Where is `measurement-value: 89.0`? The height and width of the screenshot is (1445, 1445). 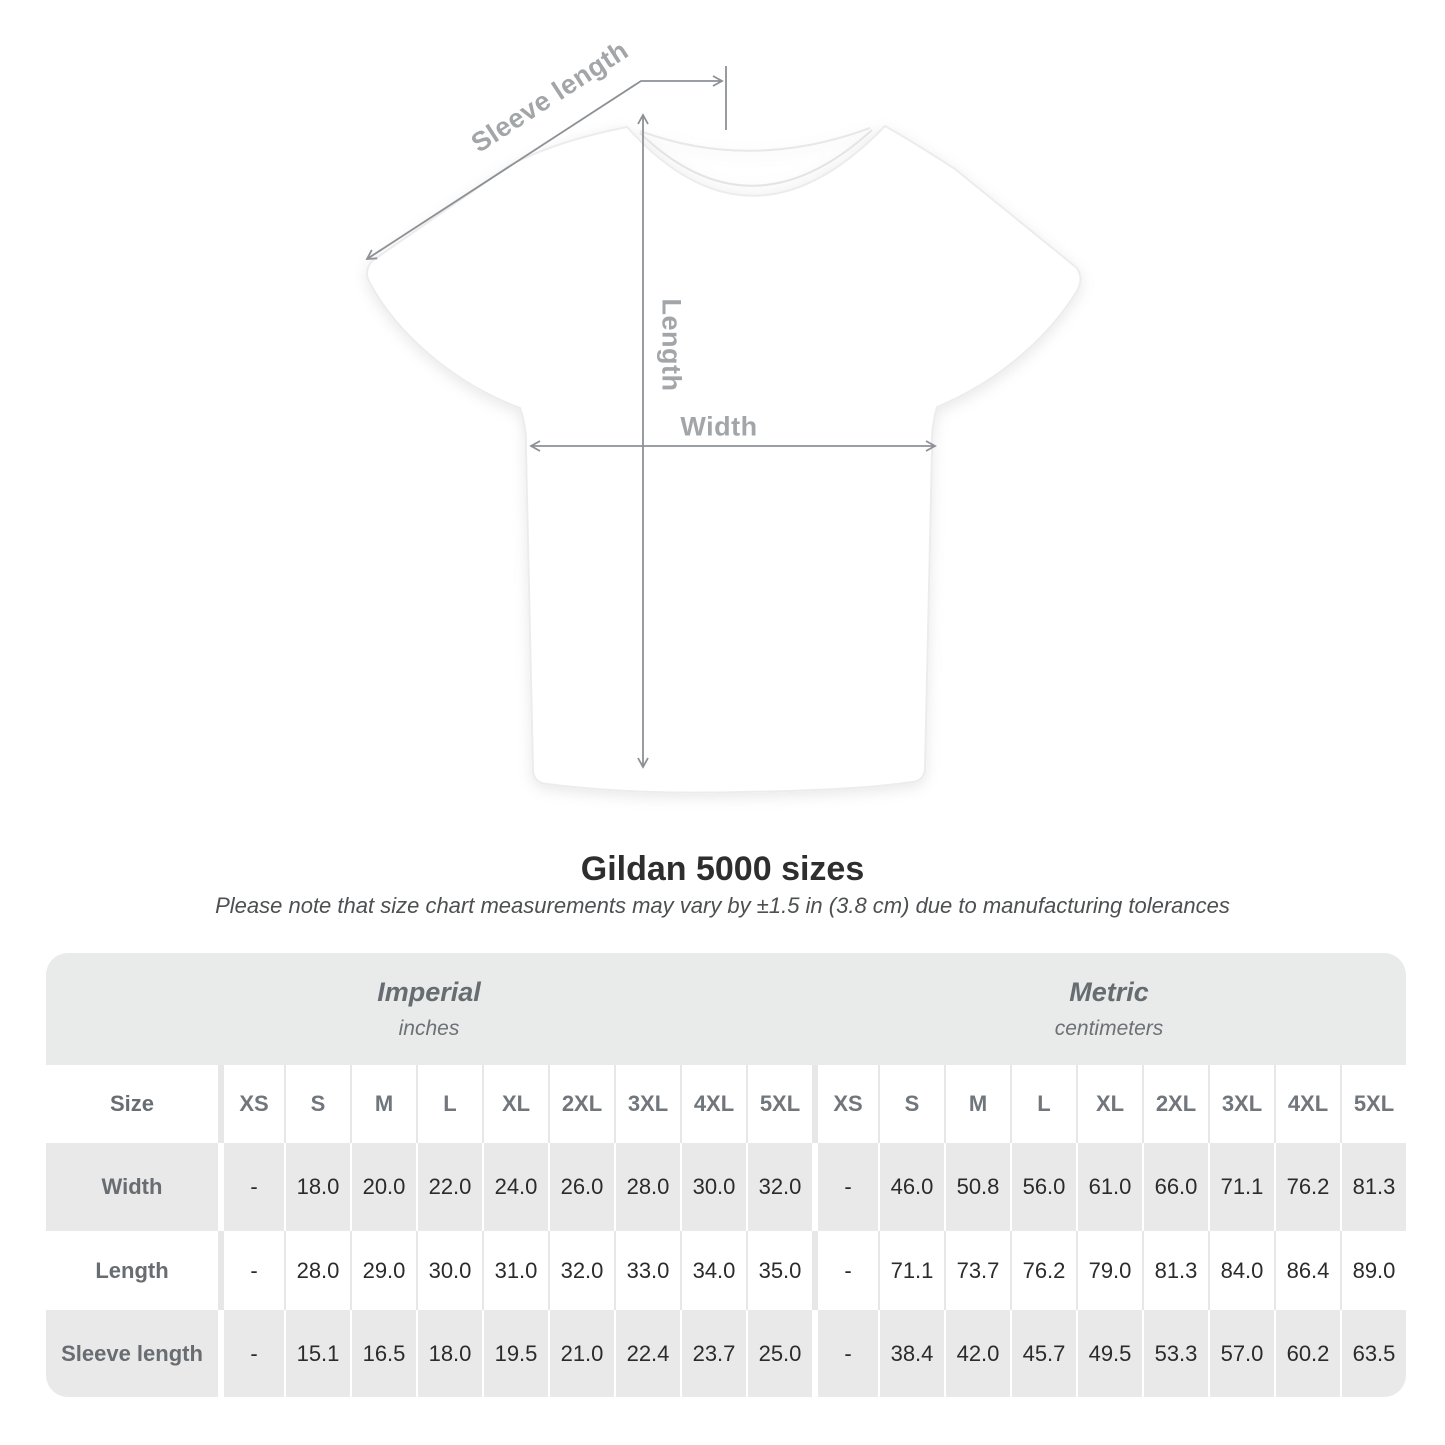
measurement-value: 89.0 is located at coordinates (1373, 1270).